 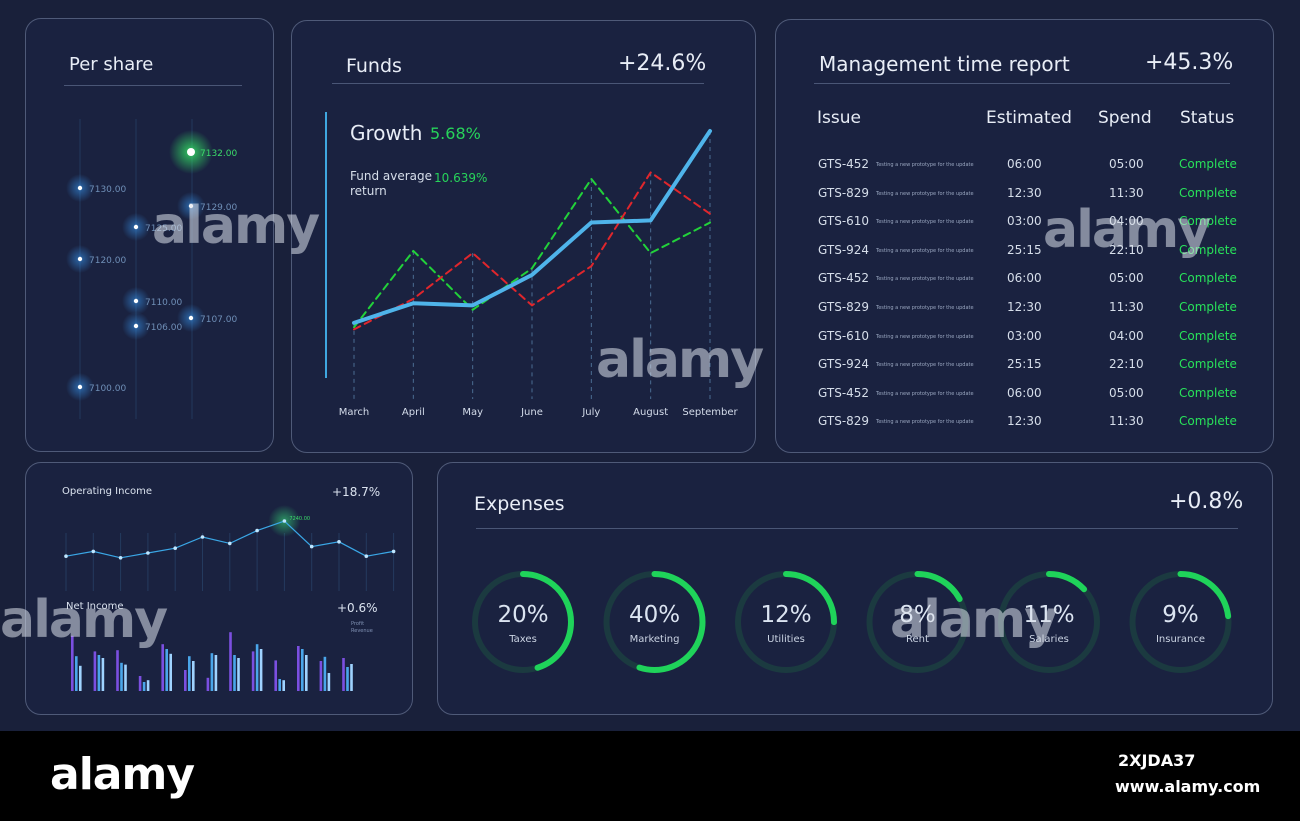 I want to click on mgmt-cell-issue: GTS-452, so click(x=844, y=164).